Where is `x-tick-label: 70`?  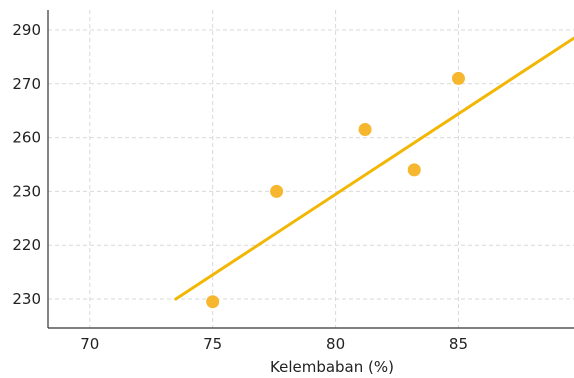
x-tick-label: 70 is located at coordinates (89, 344).